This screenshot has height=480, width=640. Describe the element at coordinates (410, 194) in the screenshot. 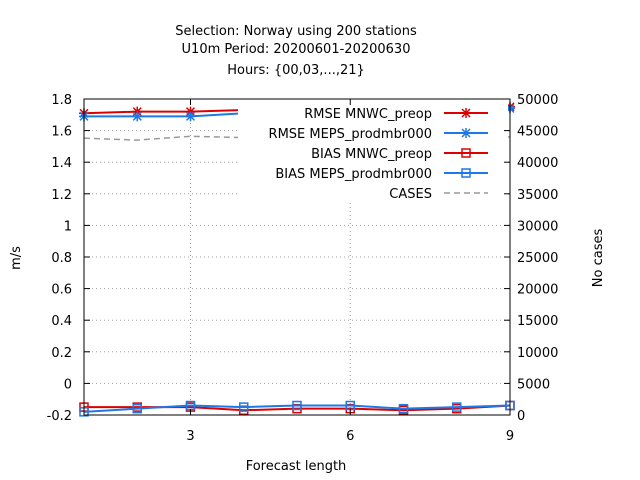

I see `legend-label: CASES` at that location.